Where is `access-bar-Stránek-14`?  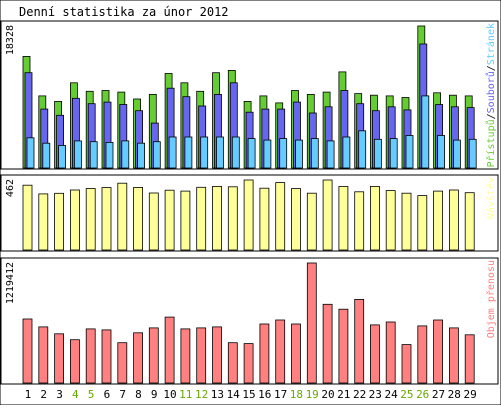
access-bar-Stránek-14 is located at coordinates (235, 152).